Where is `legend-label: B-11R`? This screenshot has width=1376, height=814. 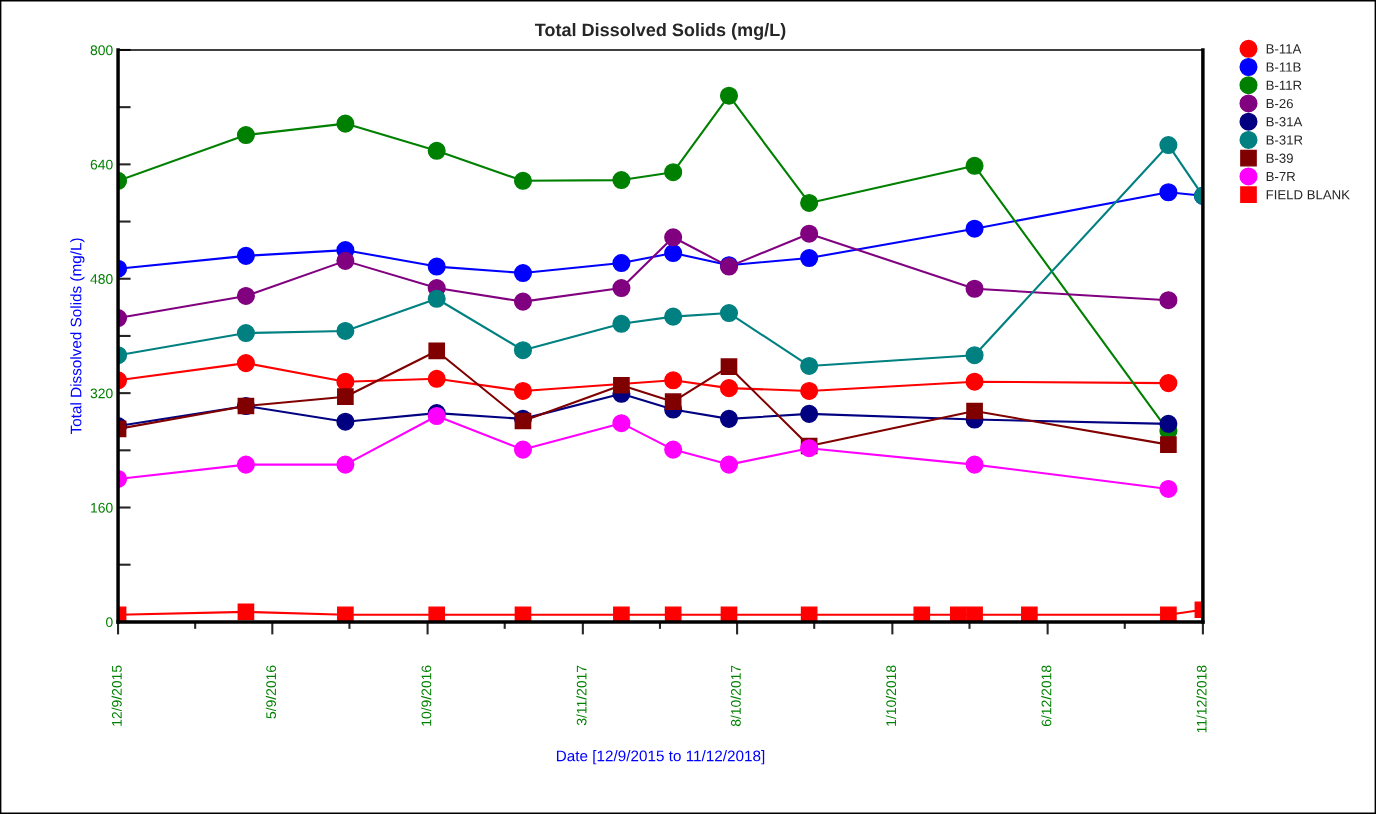 legend-label: B-11R is located at coordinates (1284, 85).